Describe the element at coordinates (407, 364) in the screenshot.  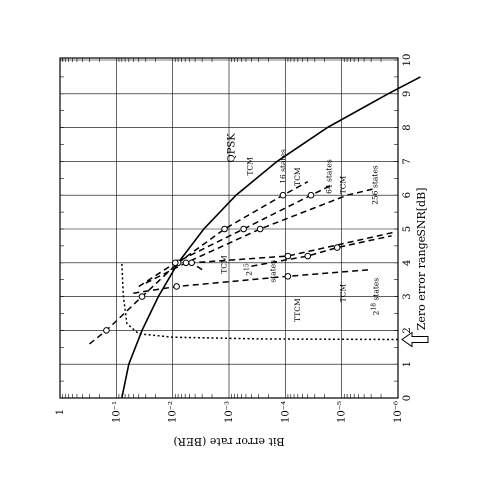
I see `x-tick-label: 1` at that location.